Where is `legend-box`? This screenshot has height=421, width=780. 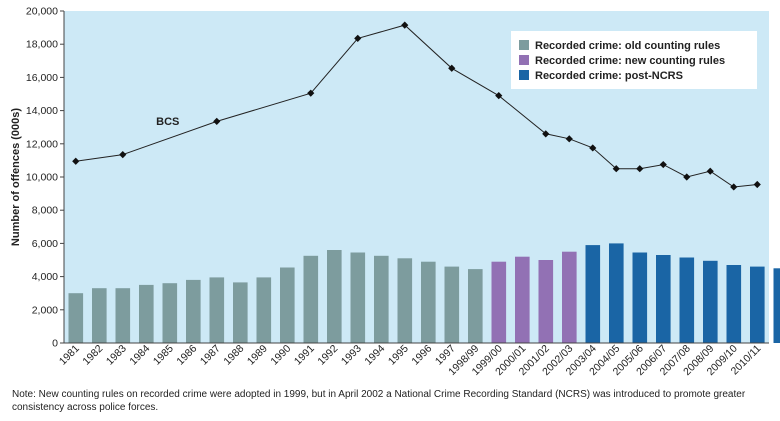 legend-box is located at coordinates (634, 60).